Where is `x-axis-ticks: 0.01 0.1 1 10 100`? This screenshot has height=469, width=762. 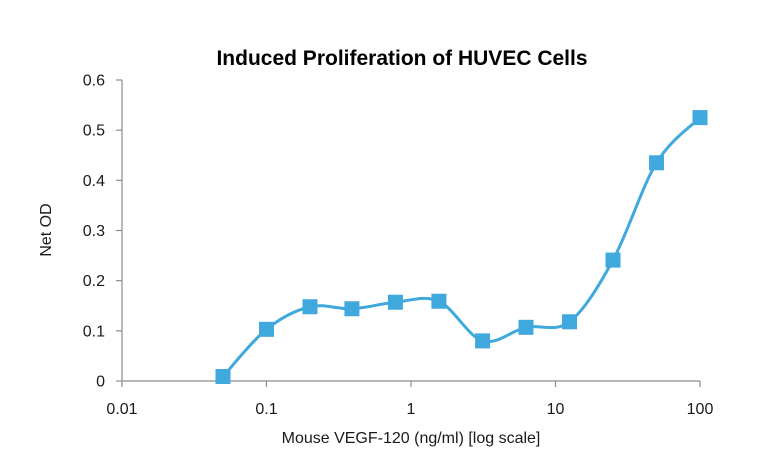
x-axis-ticks: 0.01 0.1 1 10 100 is located at coordinates (409, 399).